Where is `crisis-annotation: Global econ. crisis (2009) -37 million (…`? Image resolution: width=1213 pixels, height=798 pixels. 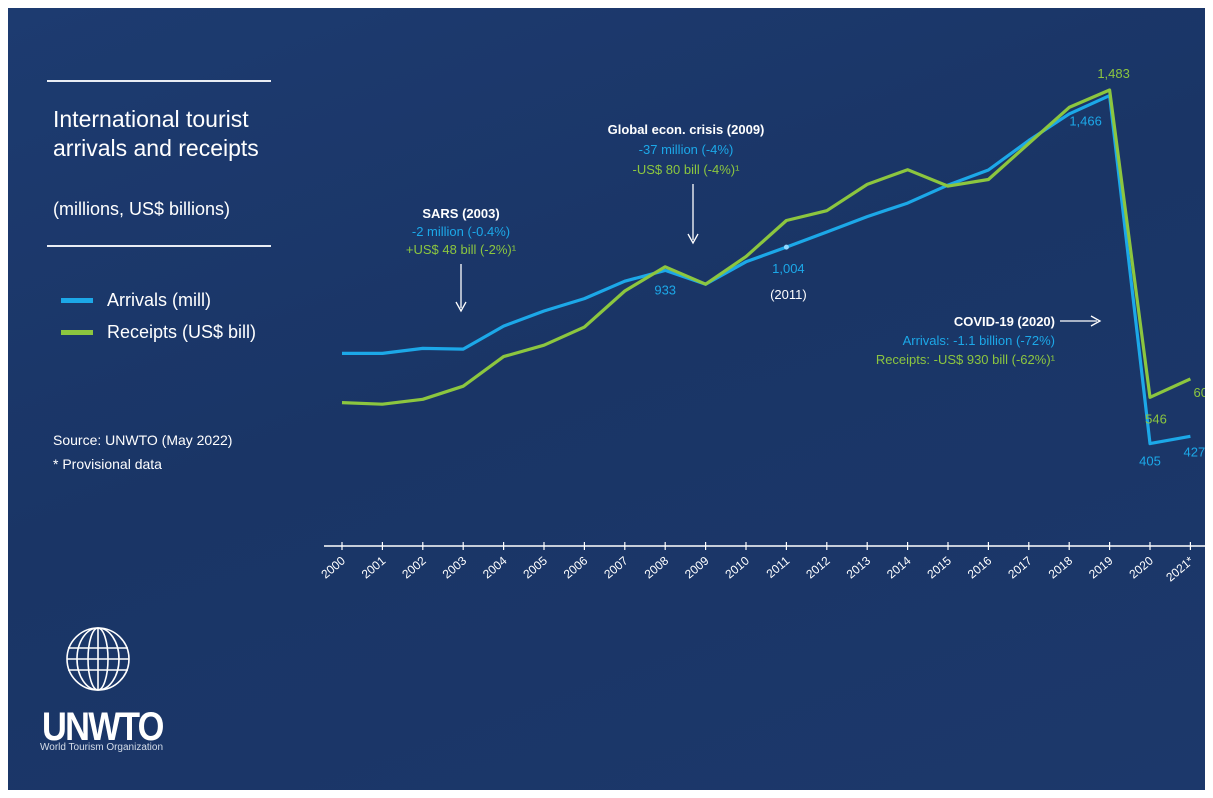 crisis-annotation: Global econ. crisis (2009) -37 million (… is located at coordinates (686, 183).